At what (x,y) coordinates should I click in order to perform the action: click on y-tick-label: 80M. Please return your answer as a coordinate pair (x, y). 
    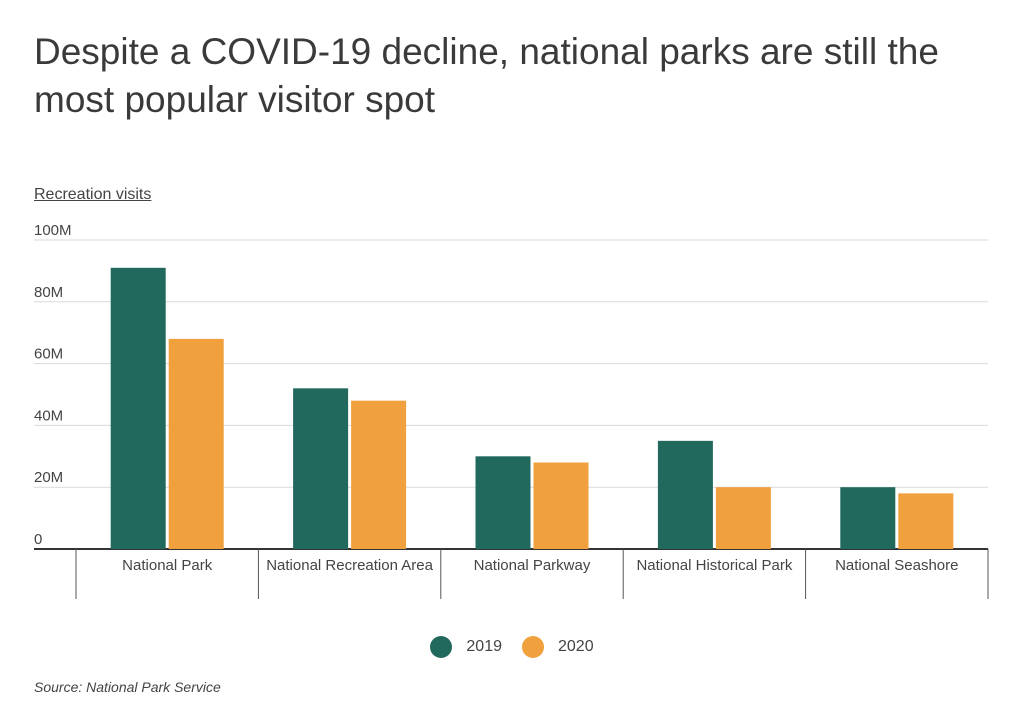
    Looking at the image, I should click on (48, 292).